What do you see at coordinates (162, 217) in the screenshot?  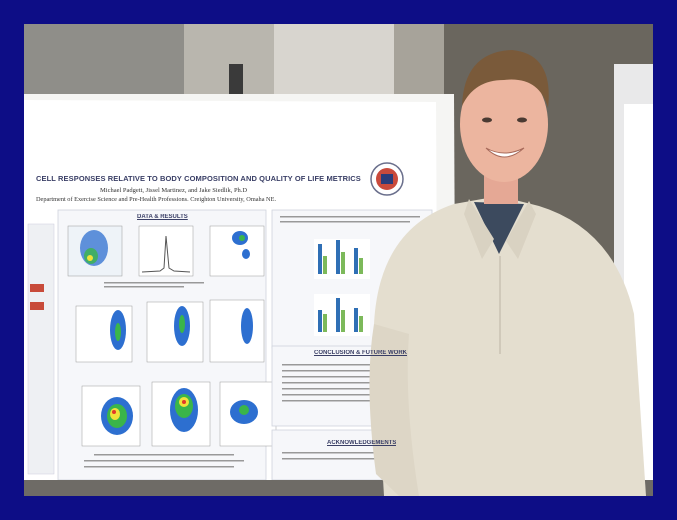 I see `section-data-results: DATA & RESULTS` at bounding box center [162, 217].